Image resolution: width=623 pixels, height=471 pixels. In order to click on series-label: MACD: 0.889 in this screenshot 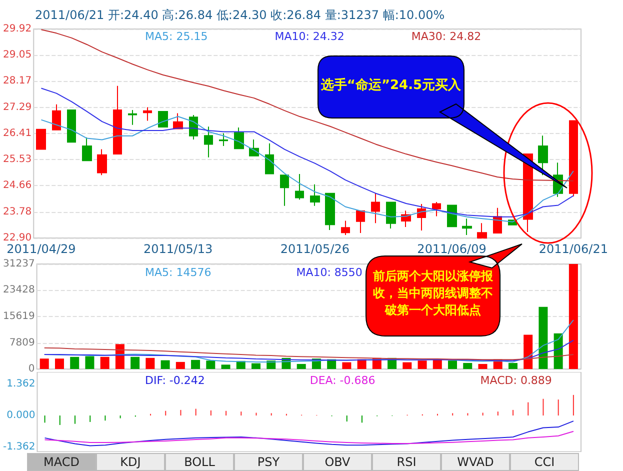, I will do `click(516, 380)`.